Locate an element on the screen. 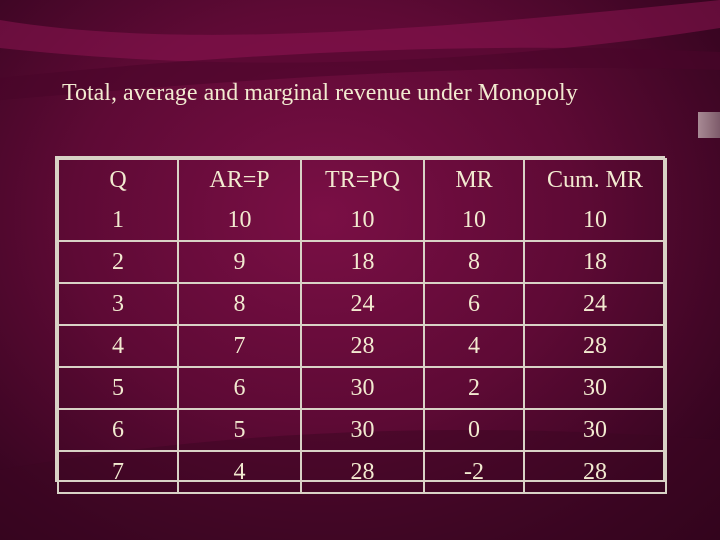 This screenshot has width=720, height=540. table-row: 2 9 18 8 18 is located at coordinates (362, 262).